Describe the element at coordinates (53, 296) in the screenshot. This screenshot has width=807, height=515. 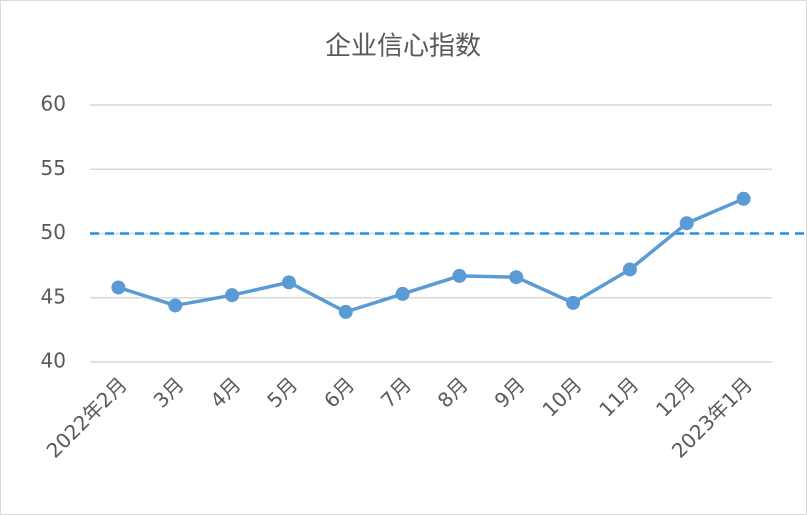
I see `y-tick-label: 45` at that location.